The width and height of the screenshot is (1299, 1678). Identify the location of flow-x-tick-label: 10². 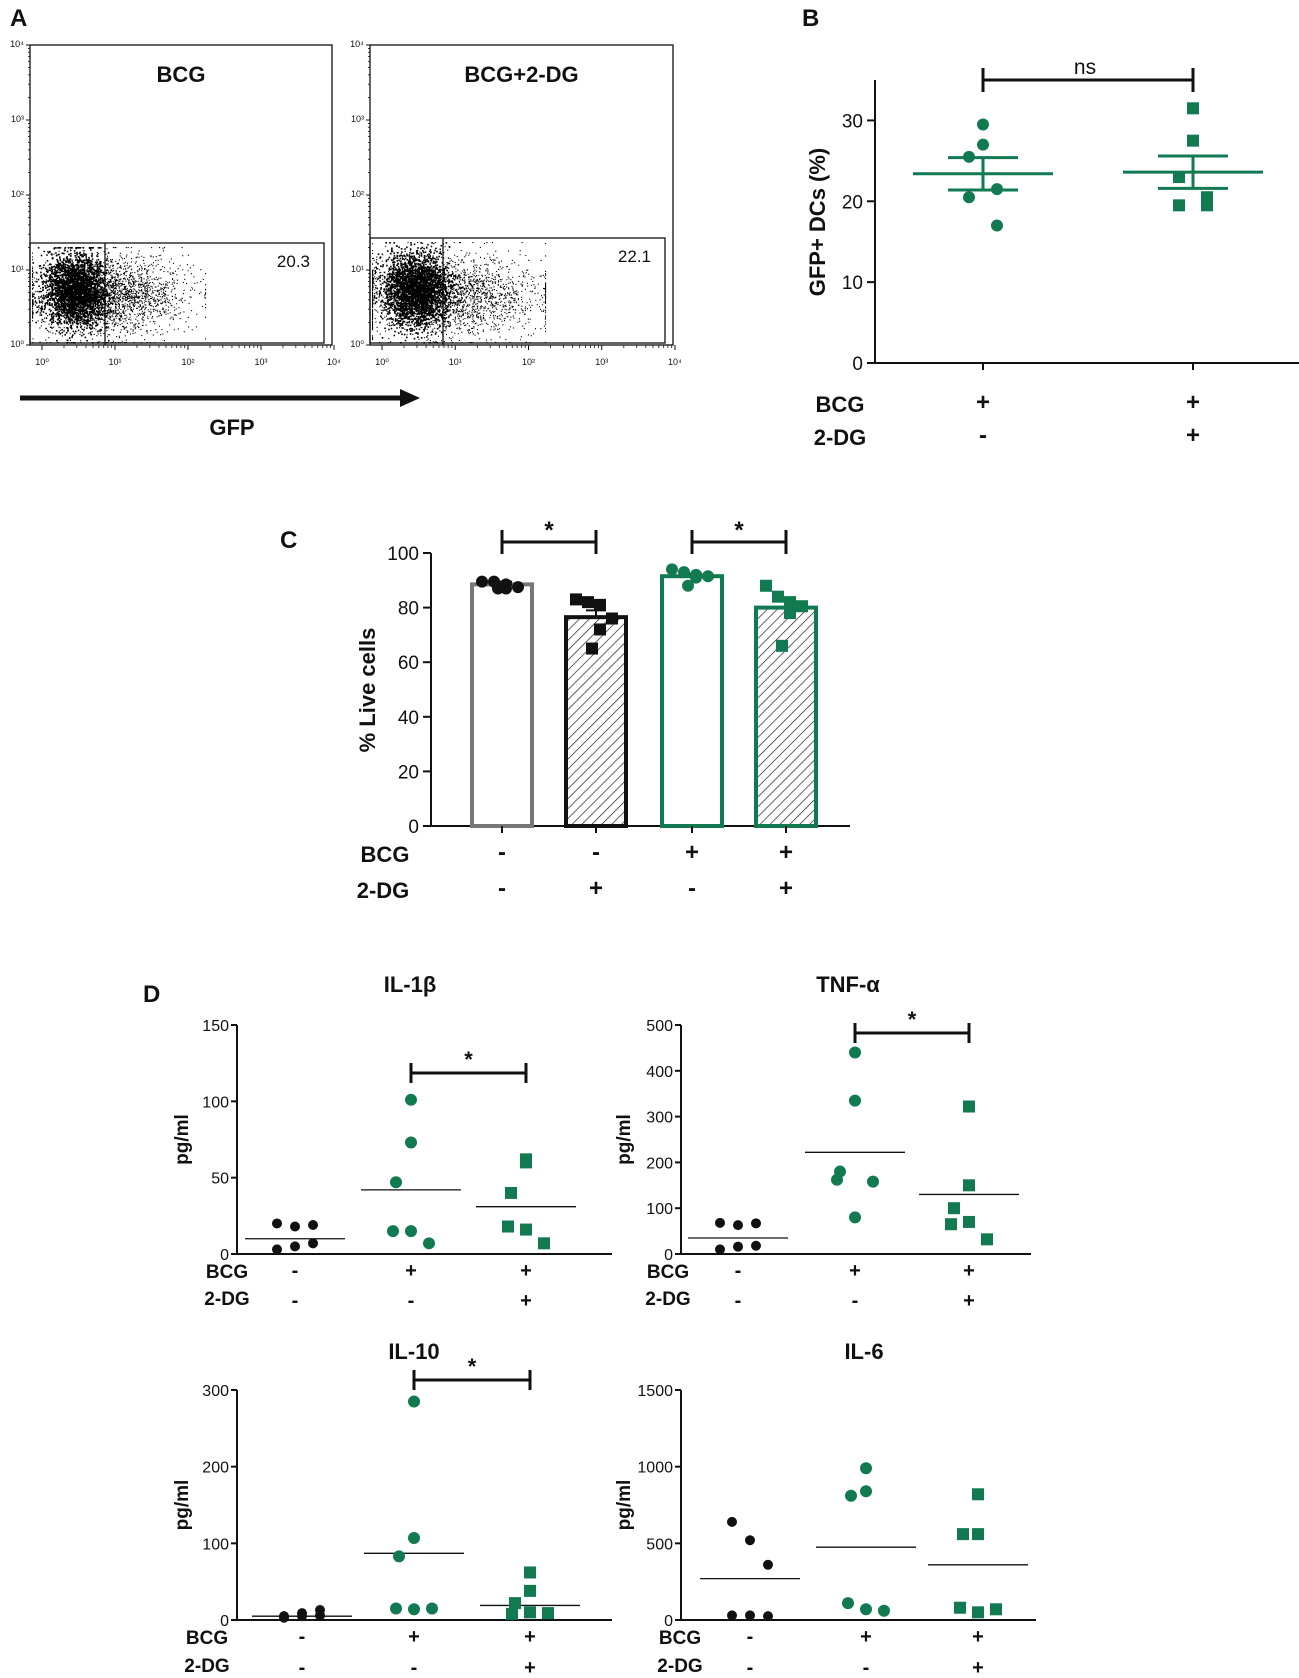
(187, 362).